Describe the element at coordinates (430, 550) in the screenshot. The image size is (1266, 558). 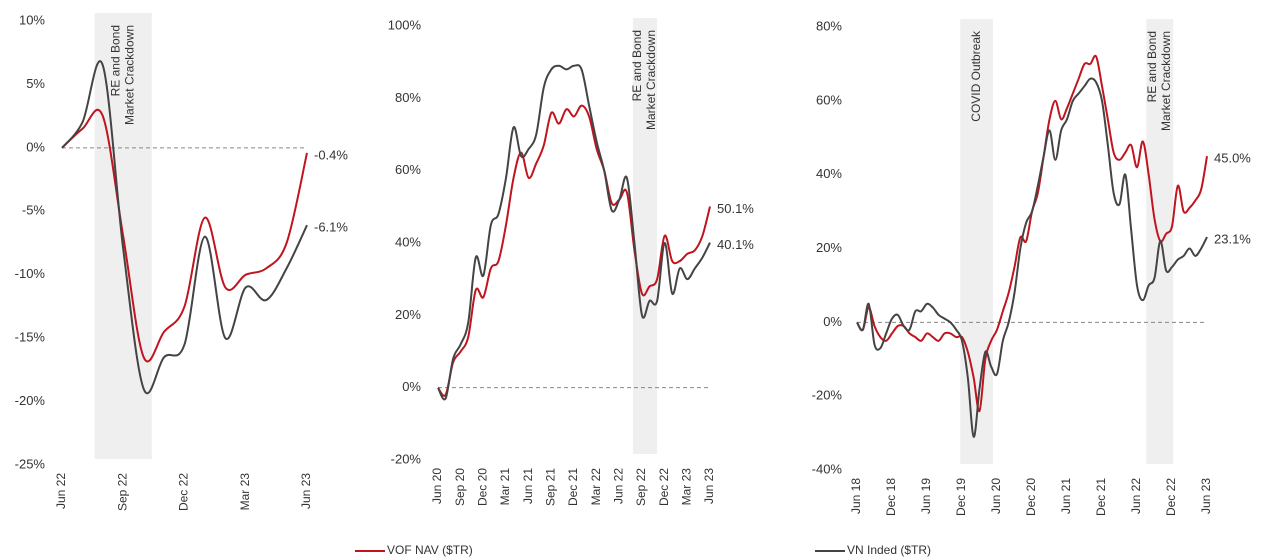
I see `legend-label: VOF NAV ($TR)` at that location.